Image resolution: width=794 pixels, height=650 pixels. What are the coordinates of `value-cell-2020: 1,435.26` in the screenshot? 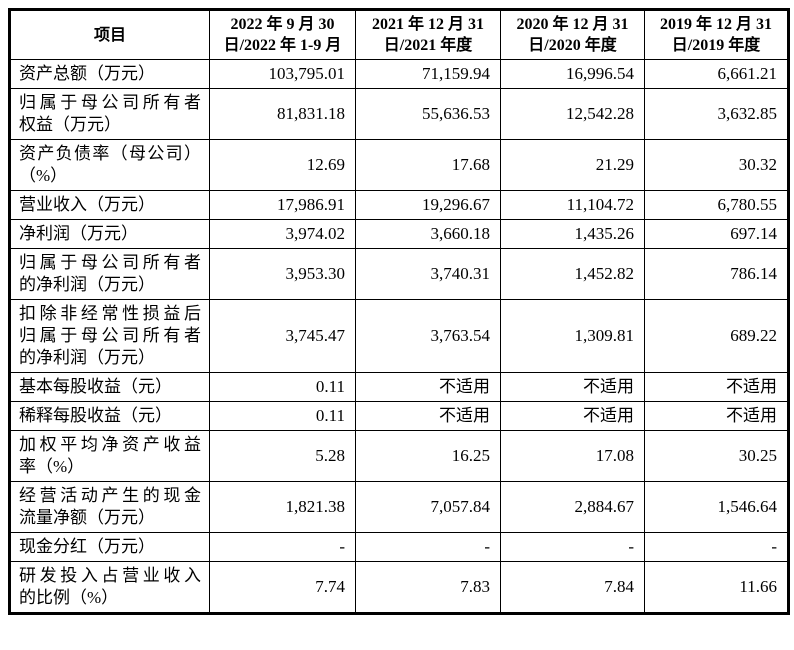 It's located at (572, 234).